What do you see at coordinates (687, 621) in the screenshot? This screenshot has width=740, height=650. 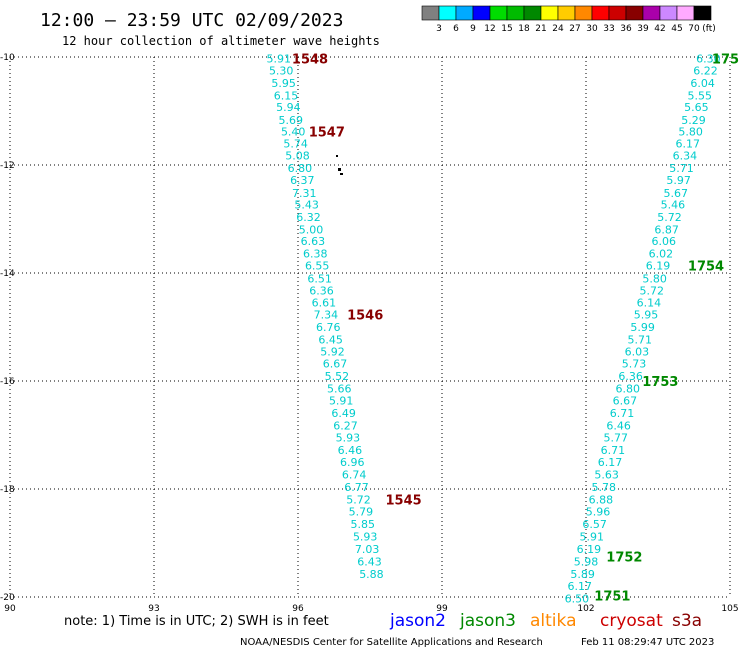 I see `legend-s3a: s3a` at bounding box center [687, 621].